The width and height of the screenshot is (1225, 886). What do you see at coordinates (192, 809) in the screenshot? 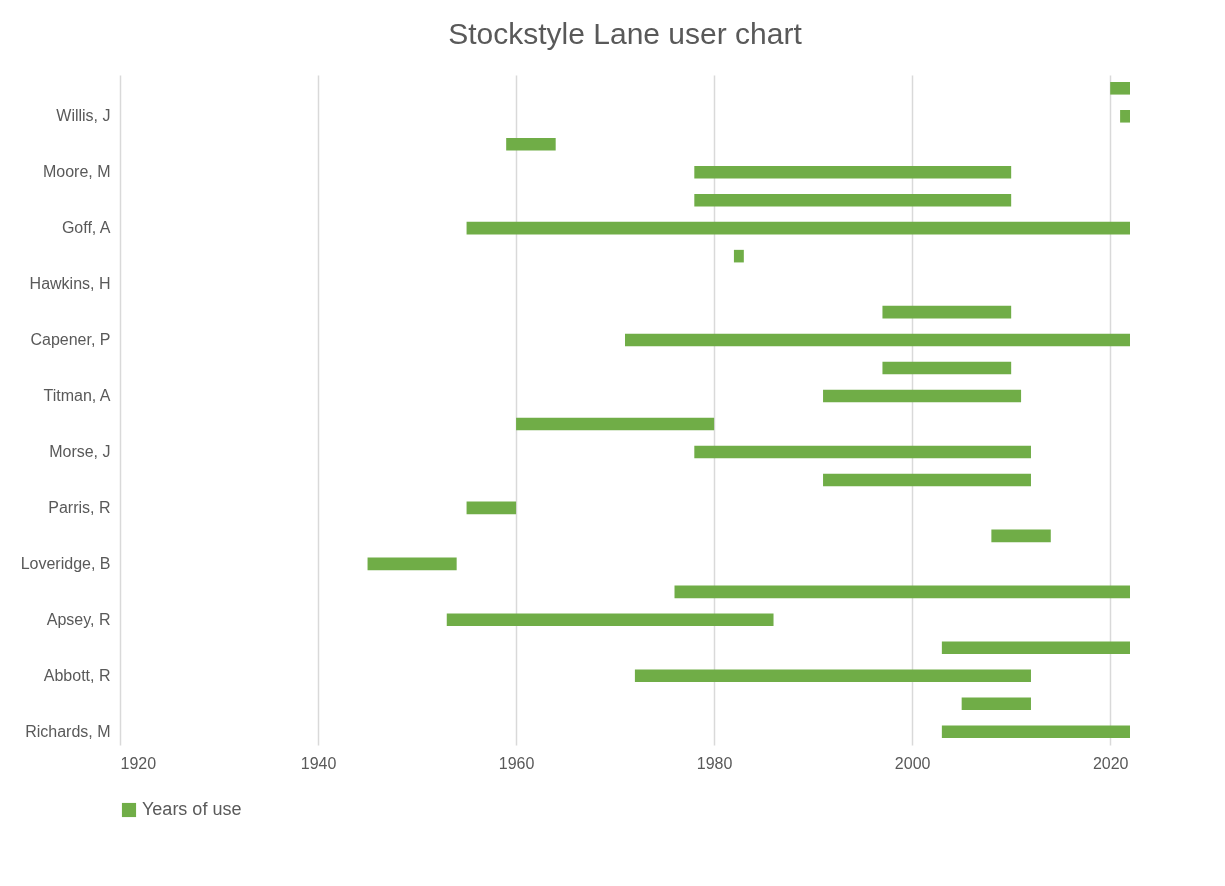
I see `legend-label: Years of use` at bounding box center [192, 809].